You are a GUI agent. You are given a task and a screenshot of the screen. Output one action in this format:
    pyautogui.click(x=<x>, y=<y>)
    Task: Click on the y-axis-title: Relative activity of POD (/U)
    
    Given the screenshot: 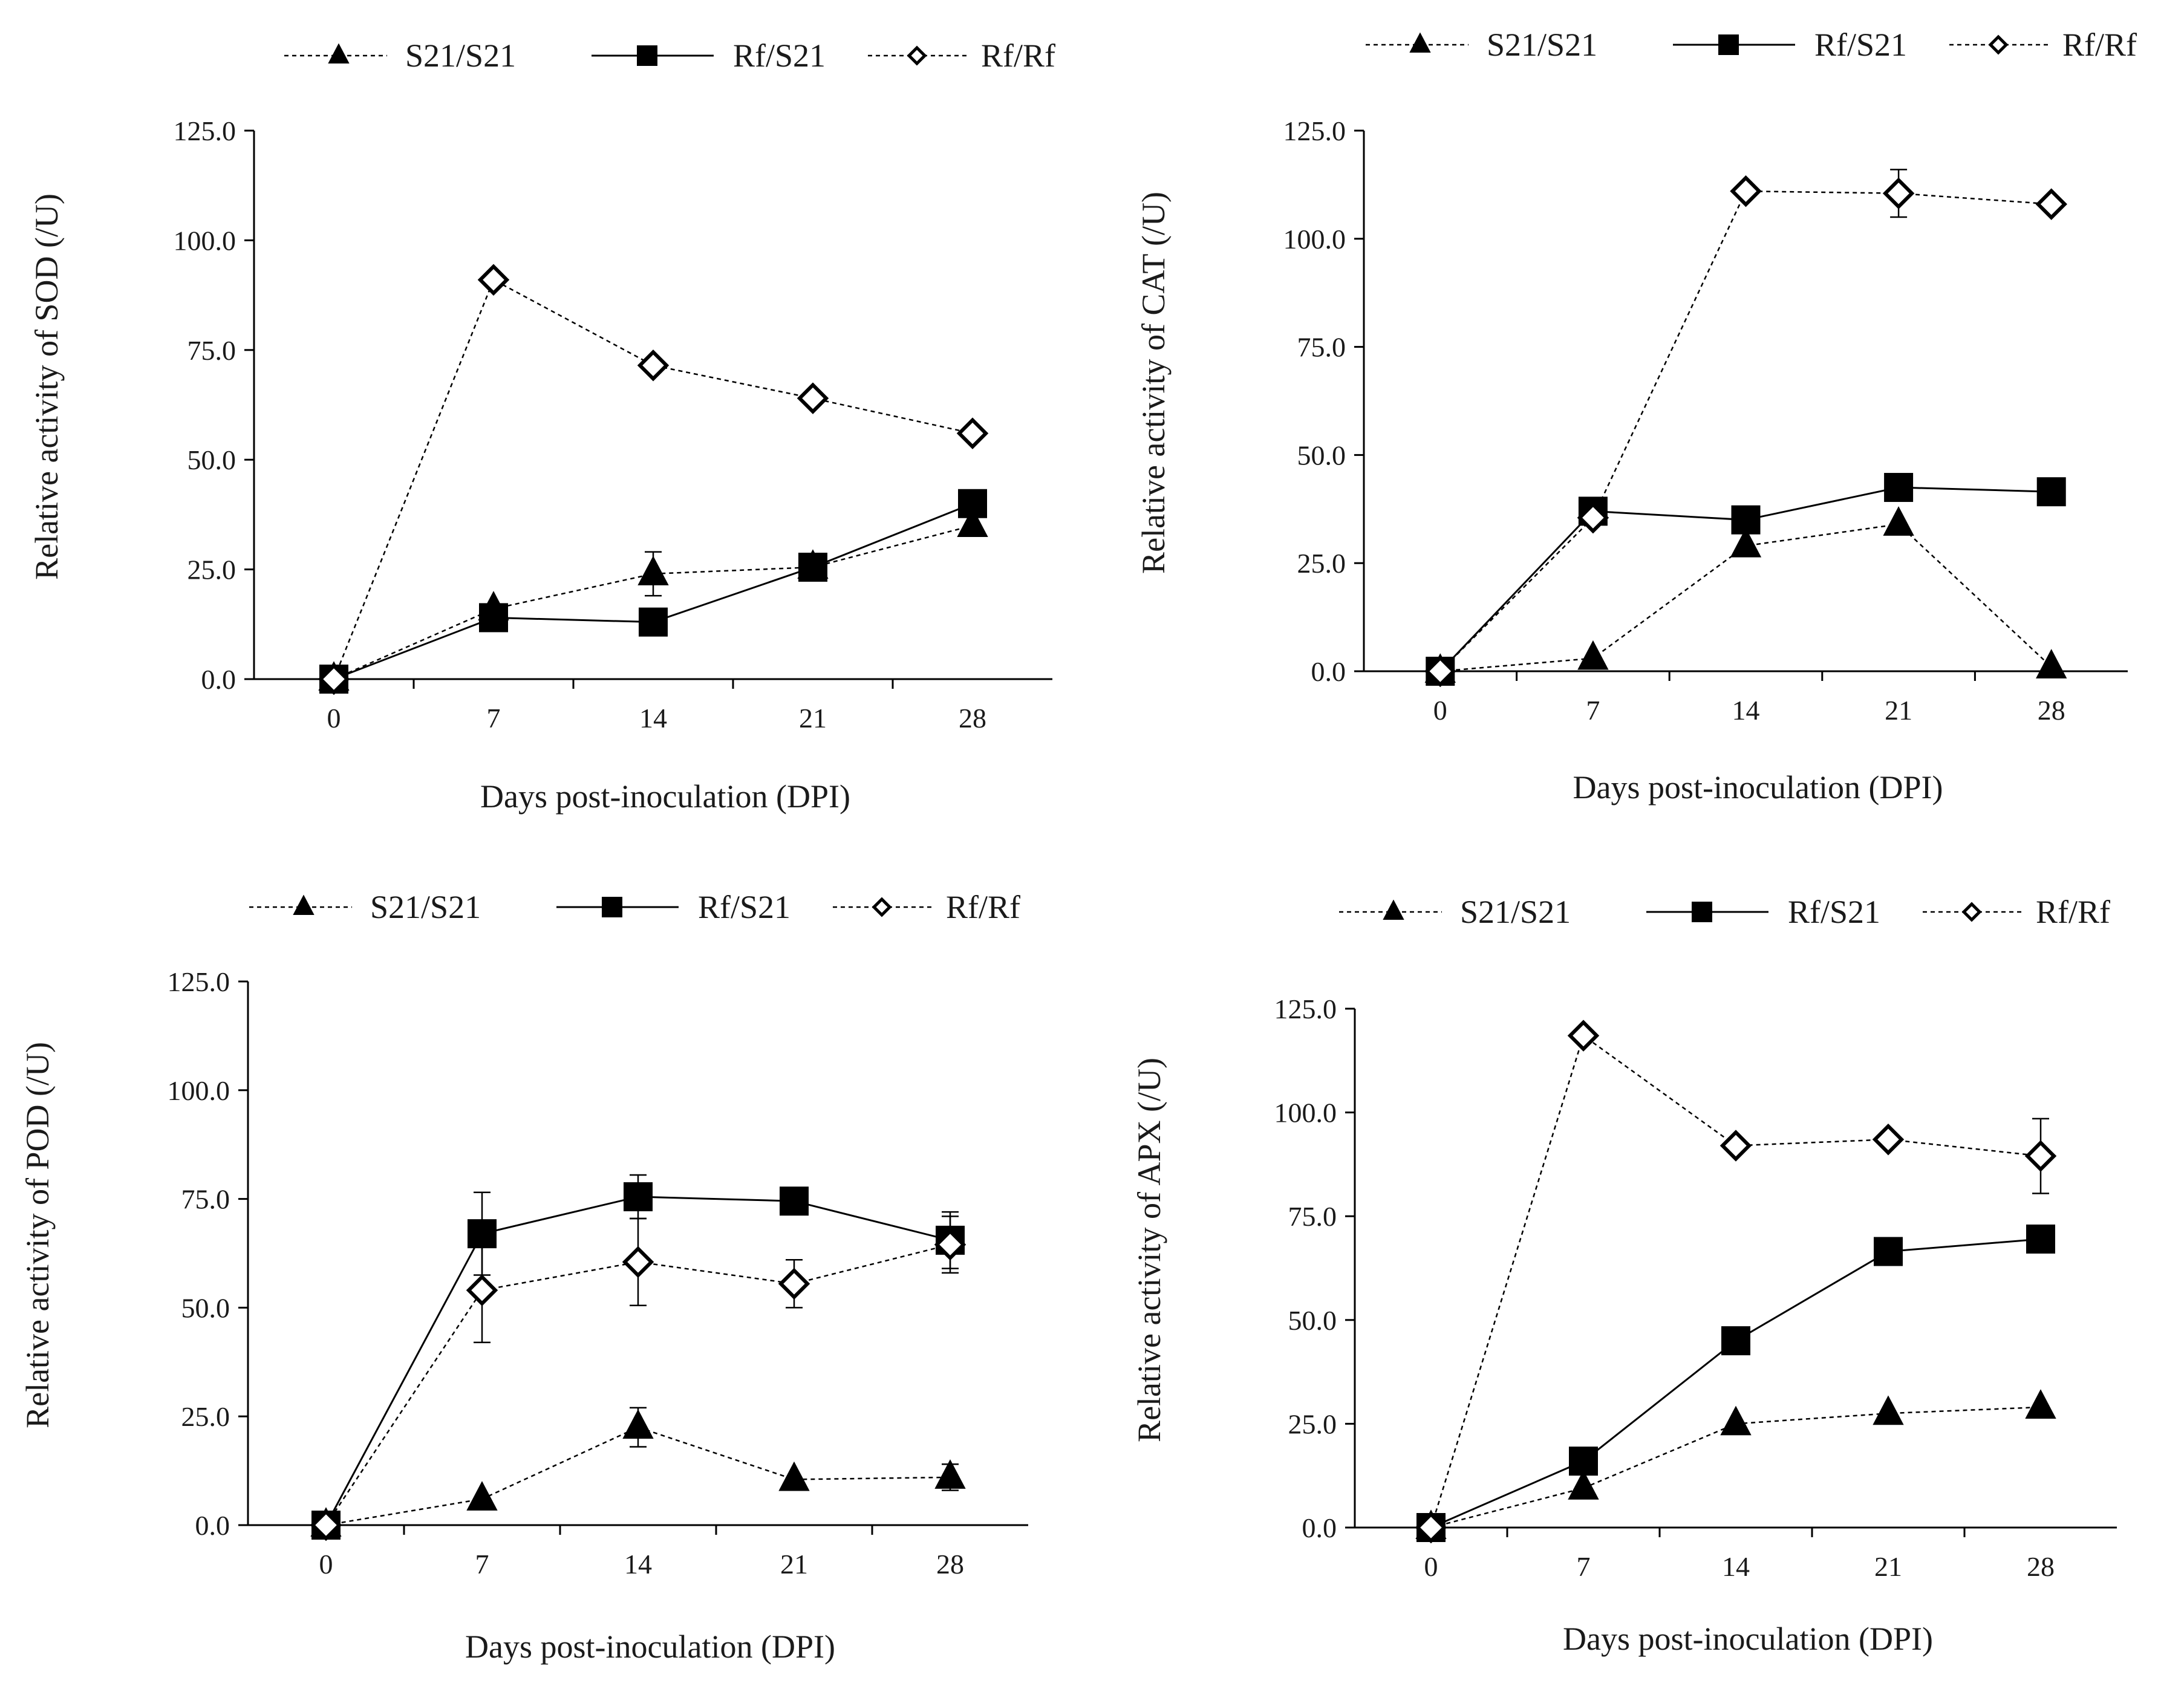 What is the action you would take?
    pyautogui.click(x=37, y=1235)
    